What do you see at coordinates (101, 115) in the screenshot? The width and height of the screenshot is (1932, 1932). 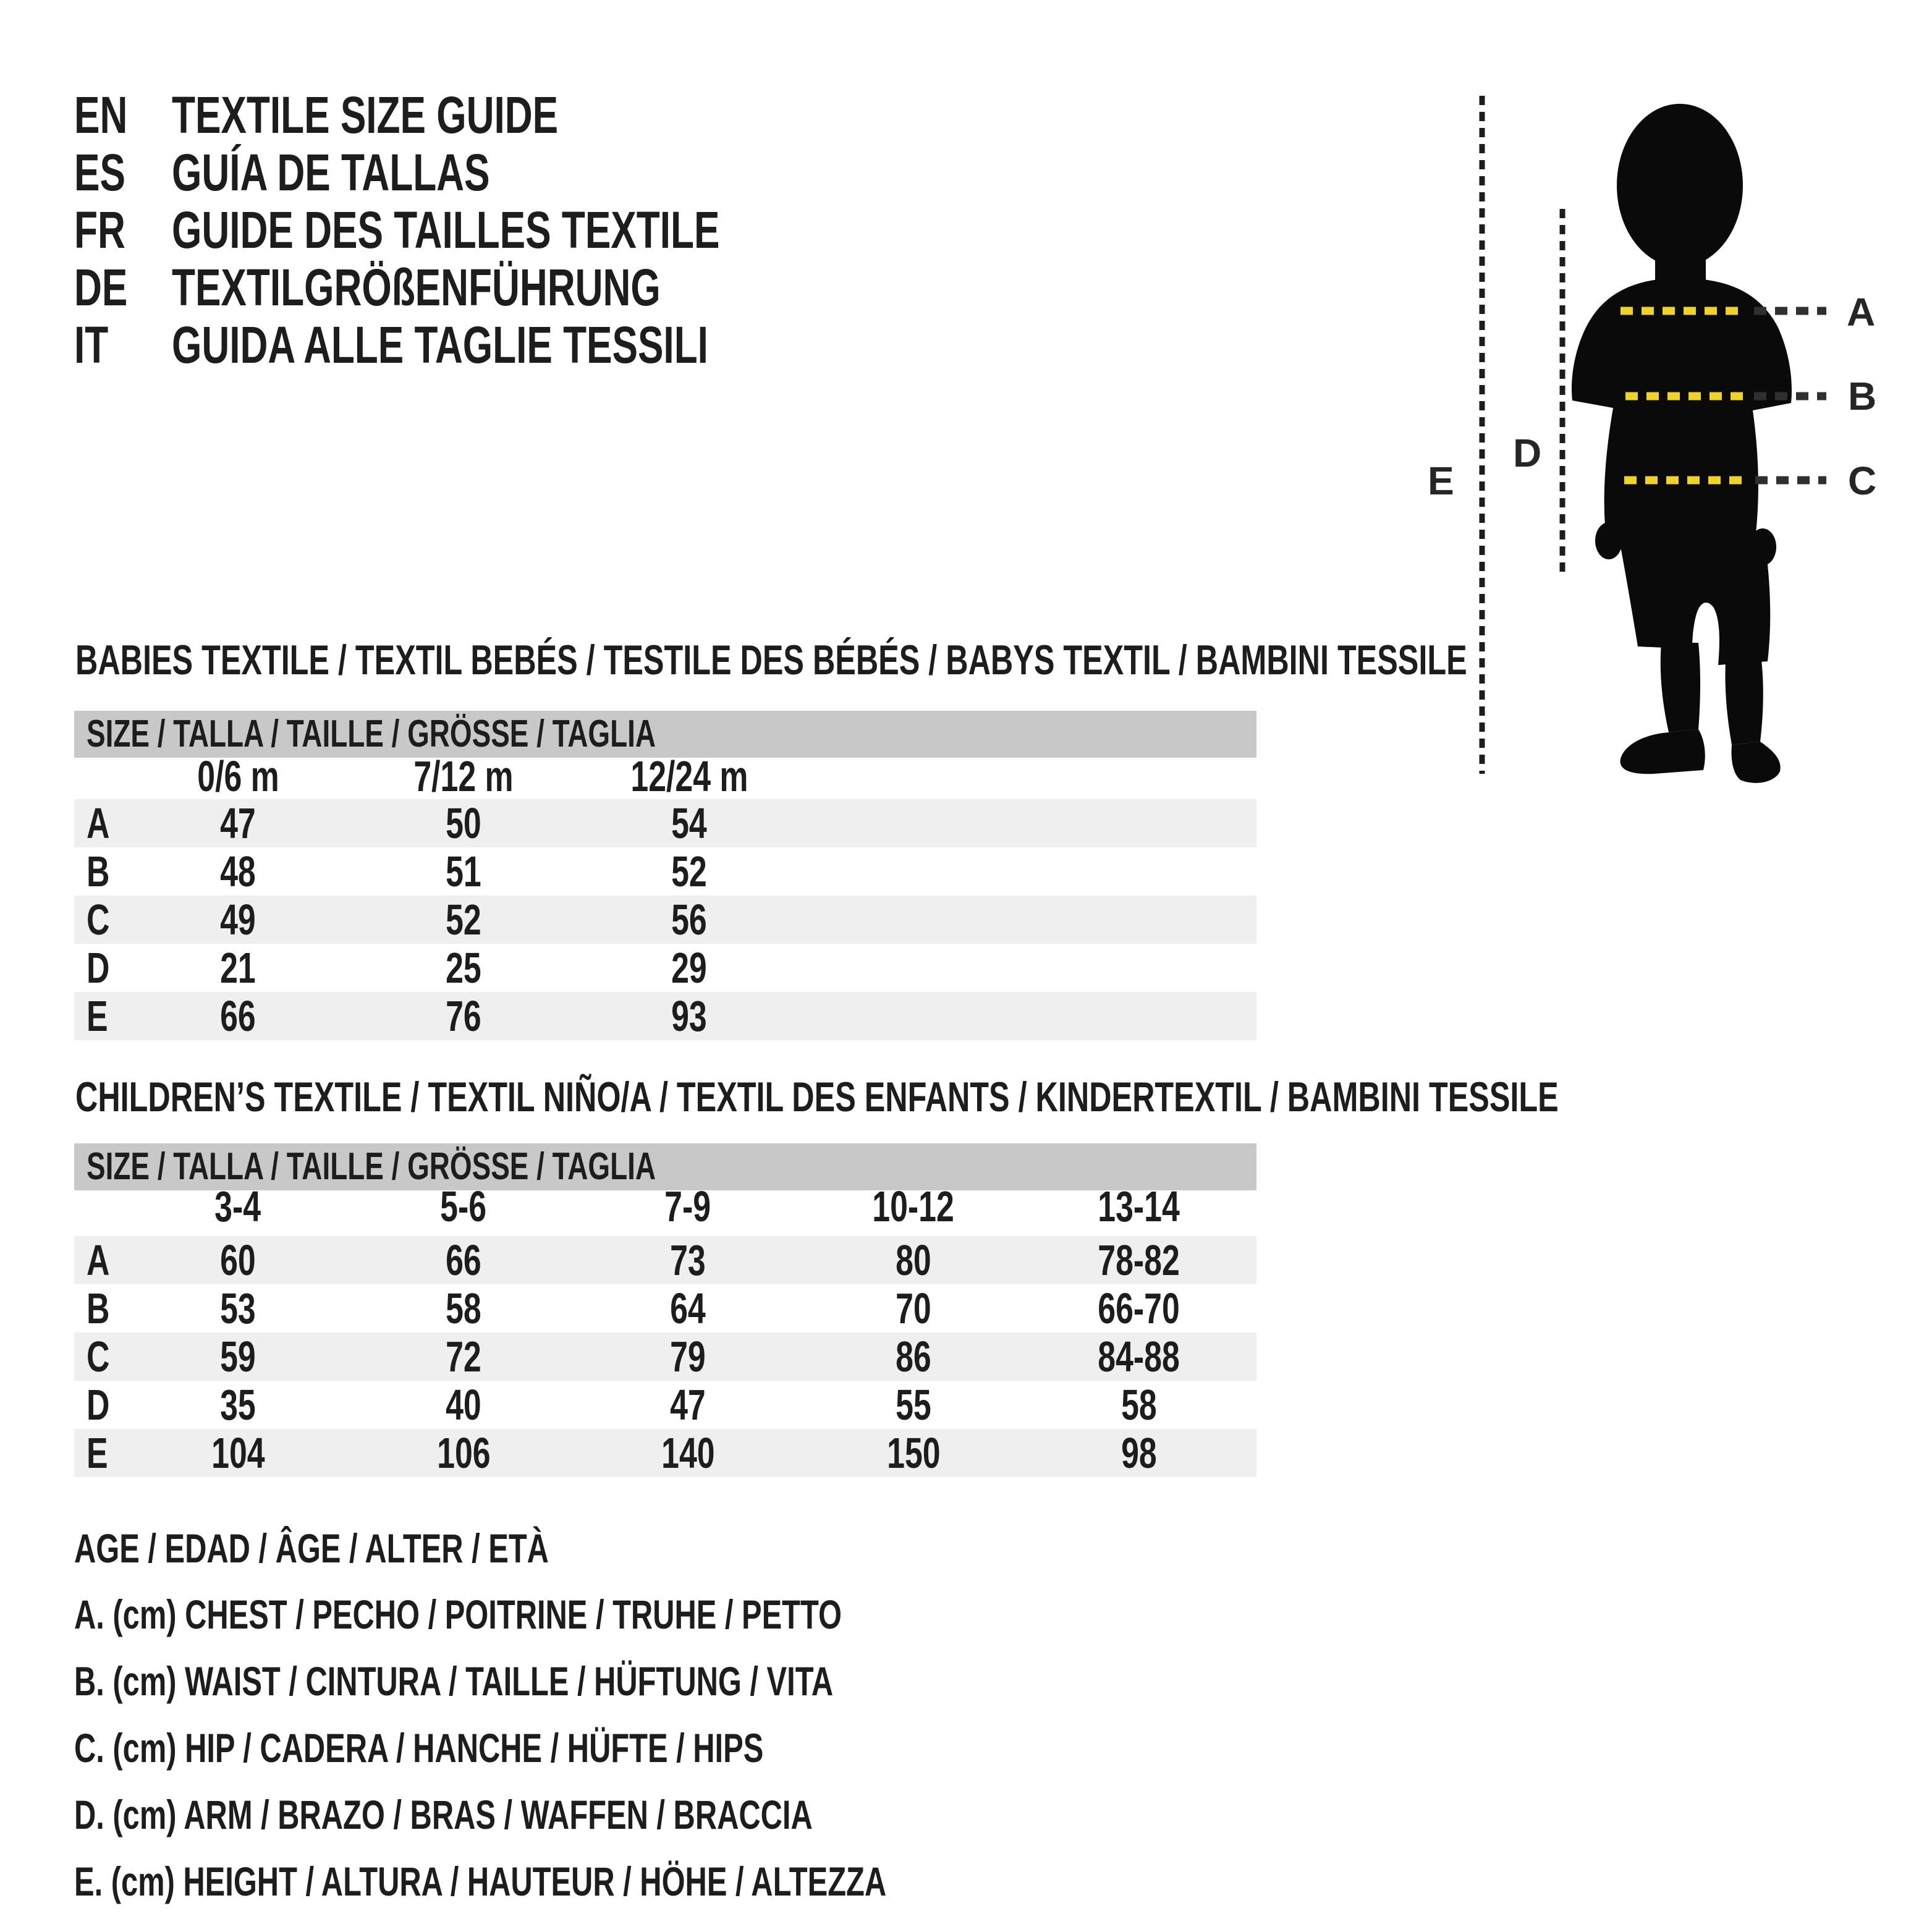 I see `lang-code-en: EN` at bounding box center [101, 115].